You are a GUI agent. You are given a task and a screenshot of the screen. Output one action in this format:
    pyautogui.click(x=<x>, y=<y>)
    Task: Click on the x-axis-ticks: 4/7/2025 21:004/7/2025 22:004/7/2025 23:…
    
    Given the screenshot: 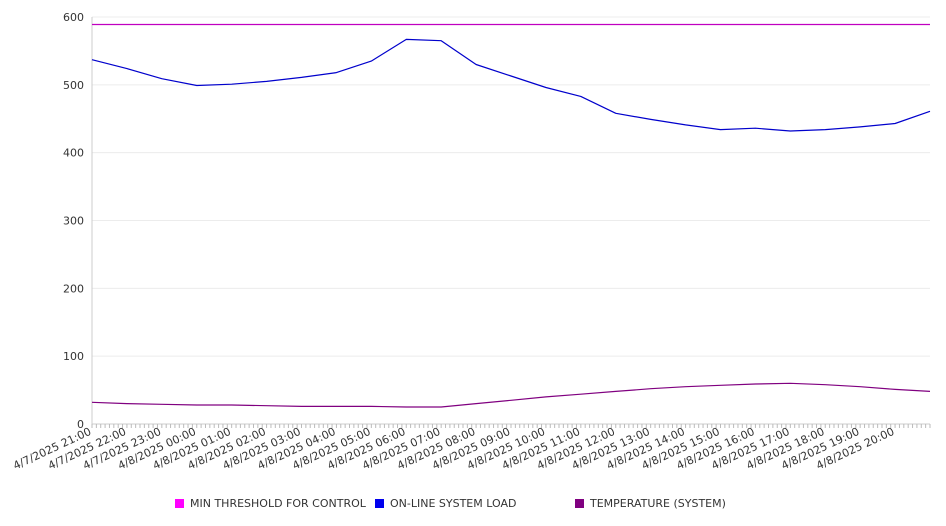 What is the action you would take?
    pyautogui.click(x=471, y=448)
    